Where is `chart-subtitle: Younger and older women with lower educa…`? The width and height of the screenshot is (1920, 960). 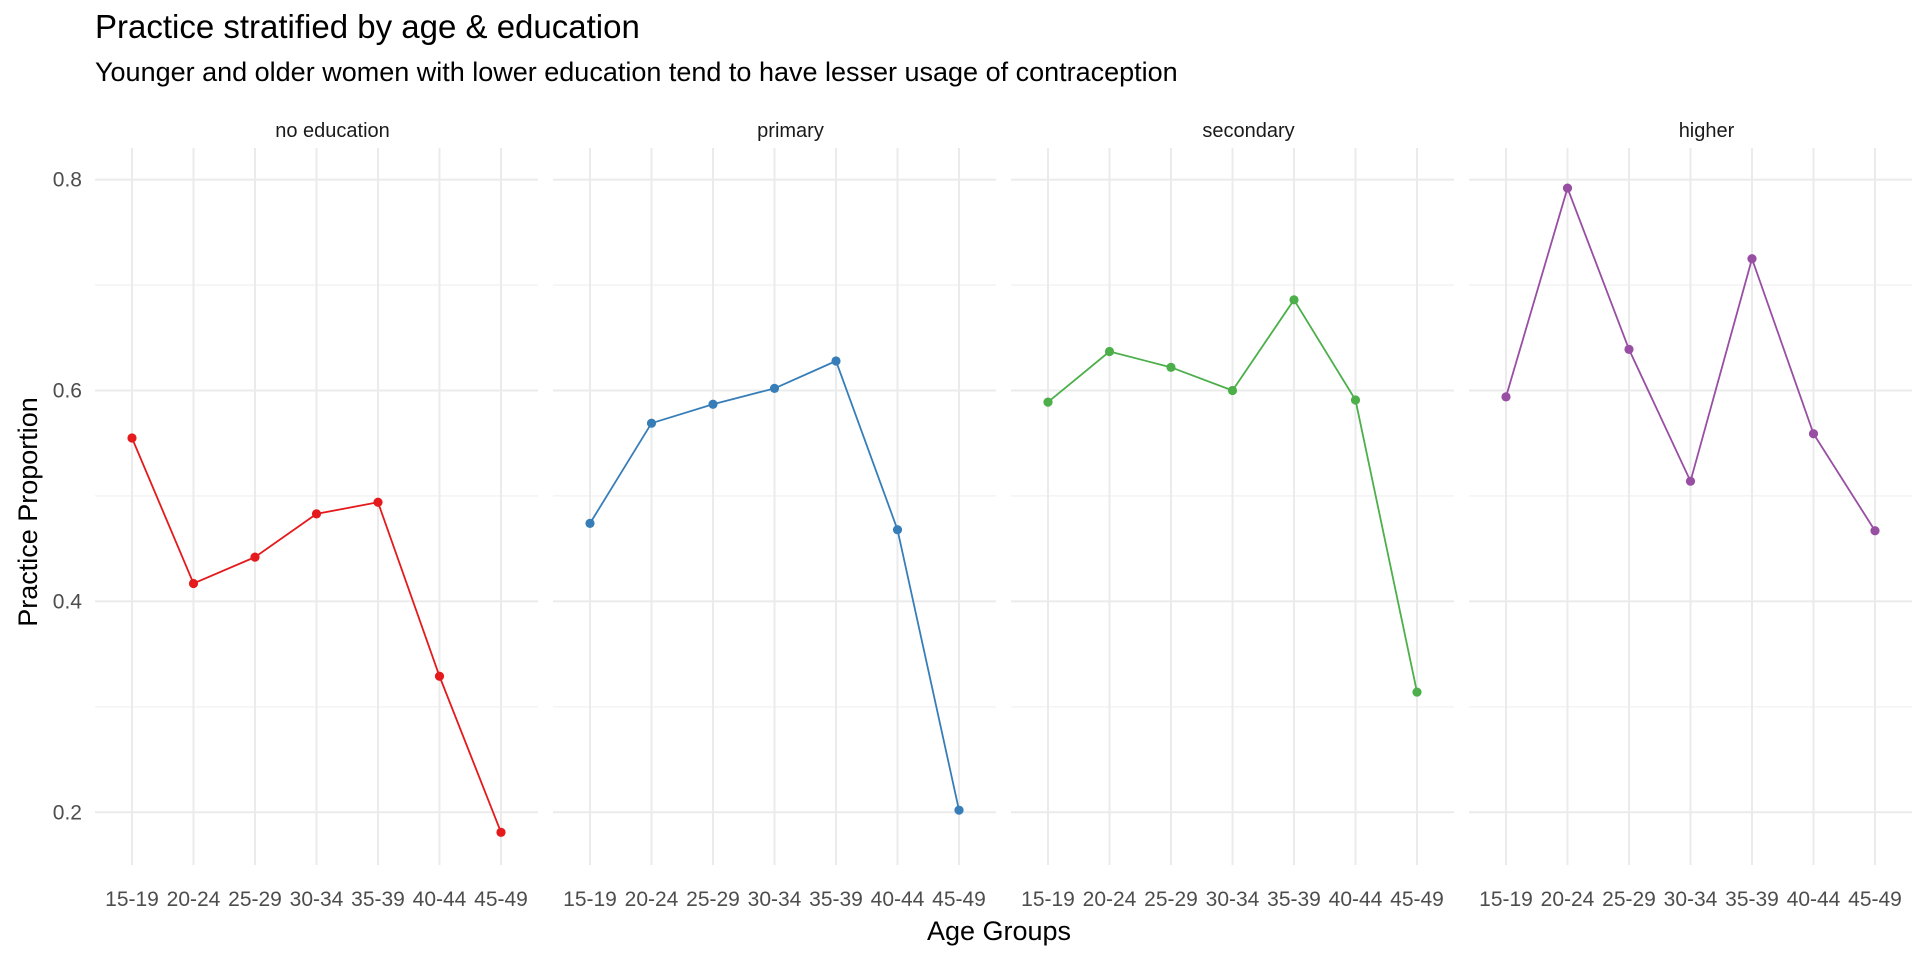 chart-subtitle: Younger and older women with lower educa… is located at coordinates (636, 72).